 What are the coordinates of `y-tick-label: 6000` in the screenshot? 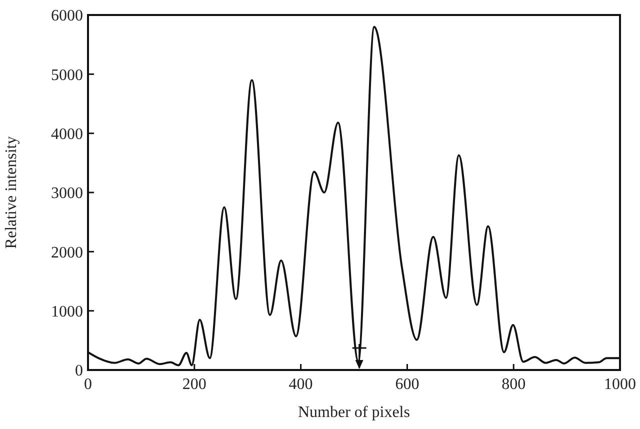 It's located at (67, 16).